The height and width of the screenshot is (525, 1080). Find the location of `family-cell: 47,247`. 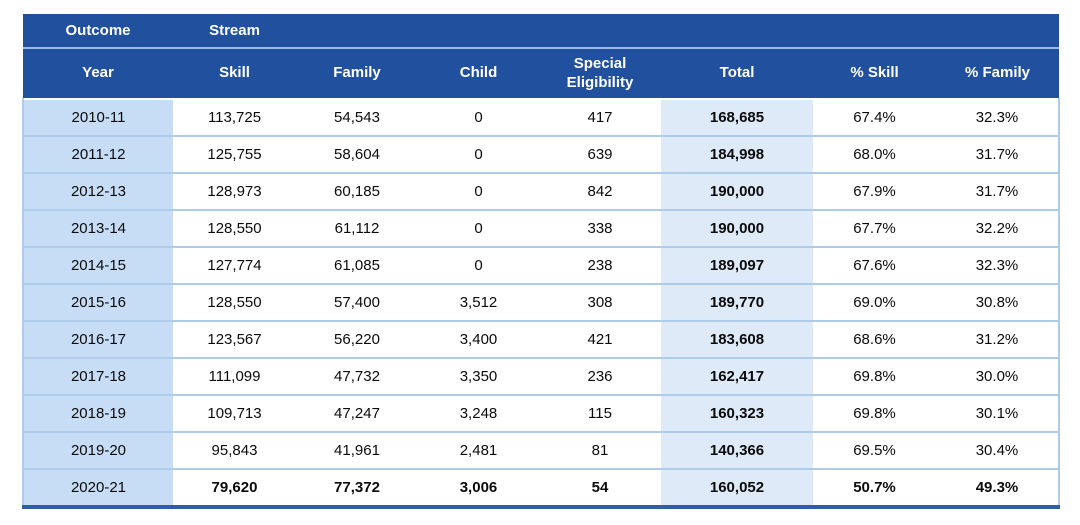

family-cell: 47,247 is located at coordinates (357, 413).